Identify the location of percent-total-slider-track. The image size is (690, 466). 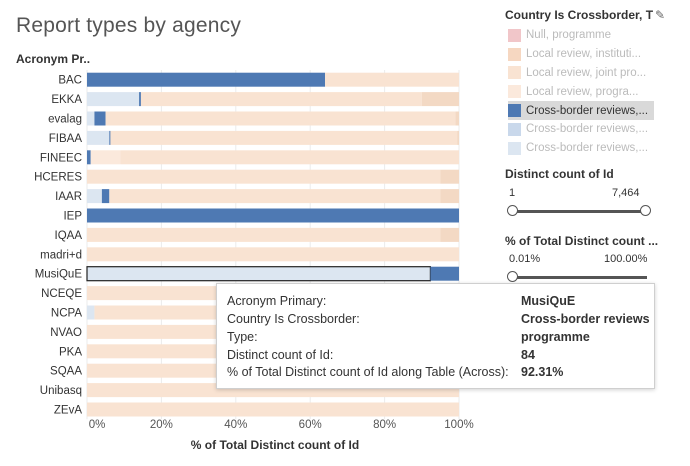
(579, 277).